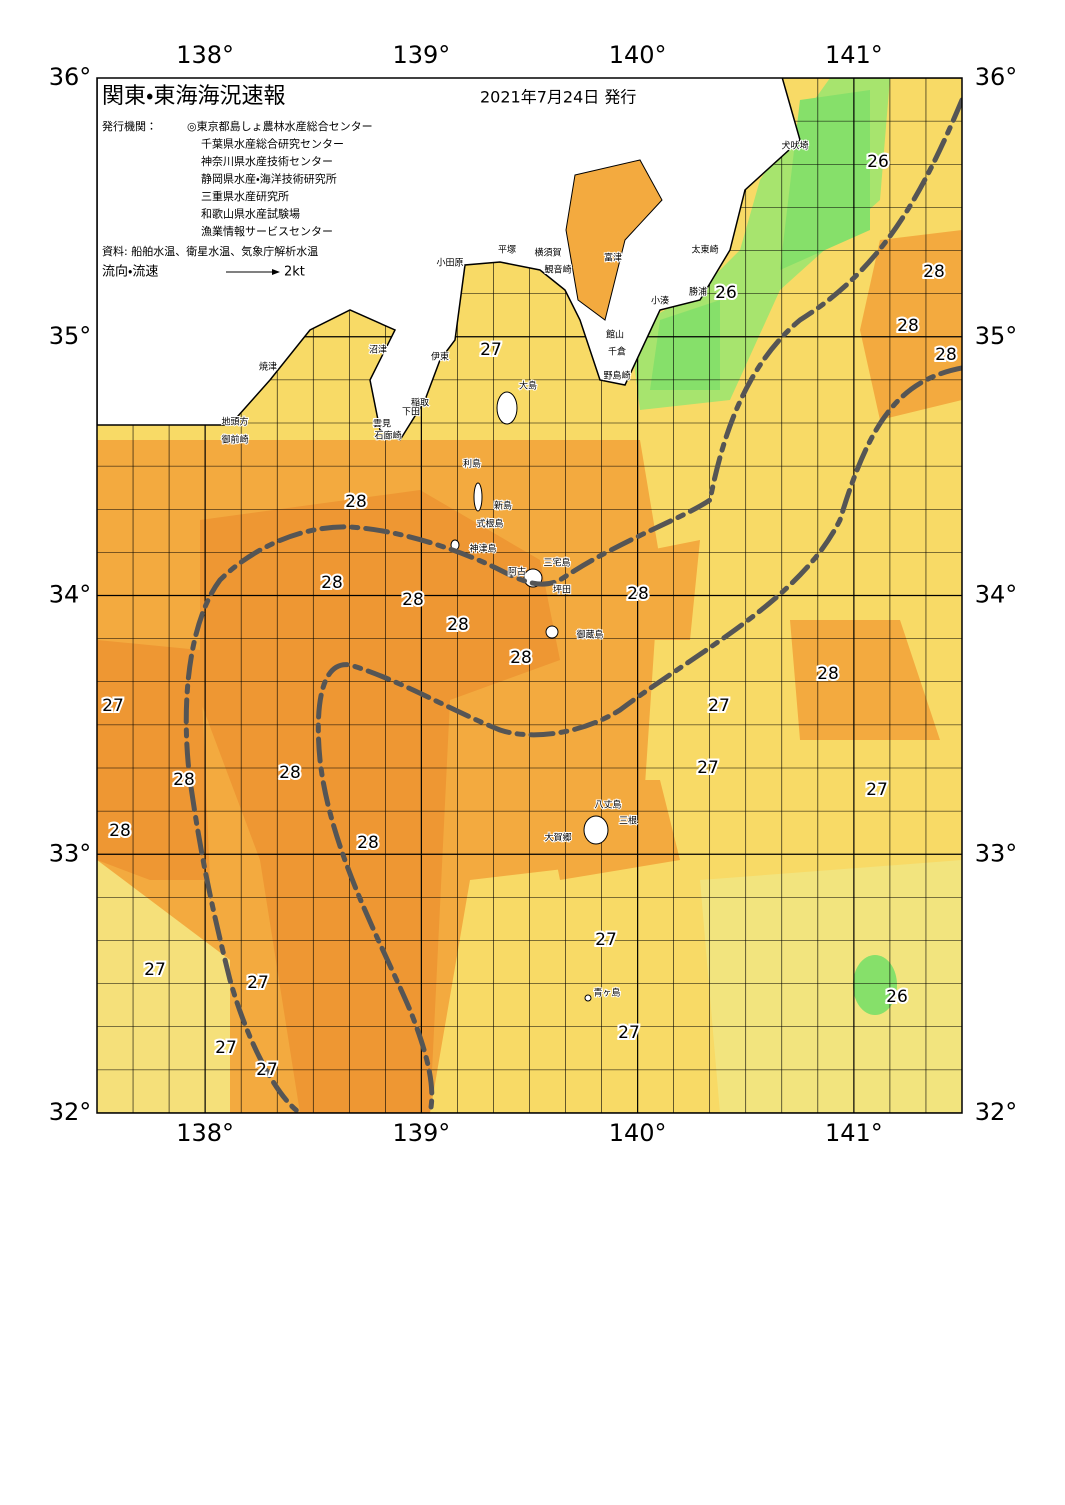  I want to click on longitude-label-top: 141°, so click(854, 55).